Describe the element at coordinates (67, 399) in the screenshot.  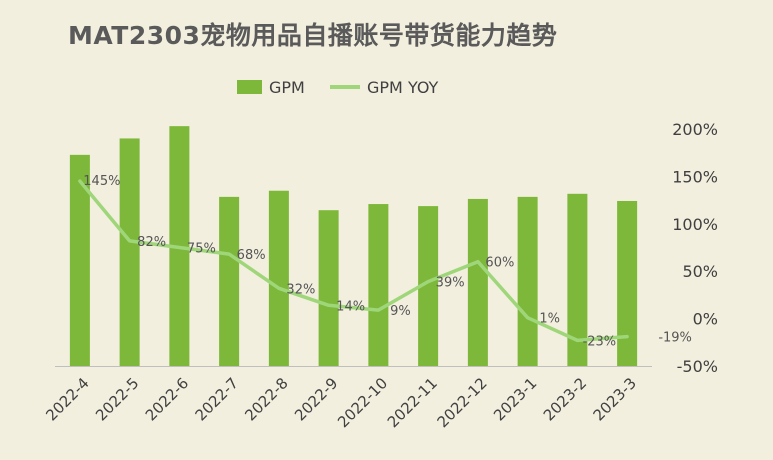
I see `x-tick-label: 2022-4` at that location.